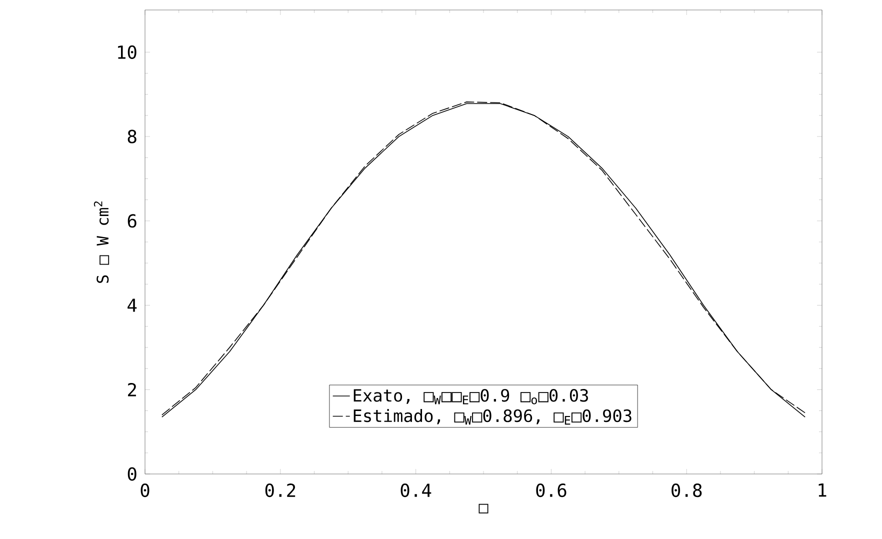 The image size is (882, 539). What do you see at coordinates (132, 137) in the screenshot?
I see `y-tick-label: 8` at bounding box center [132, 137].